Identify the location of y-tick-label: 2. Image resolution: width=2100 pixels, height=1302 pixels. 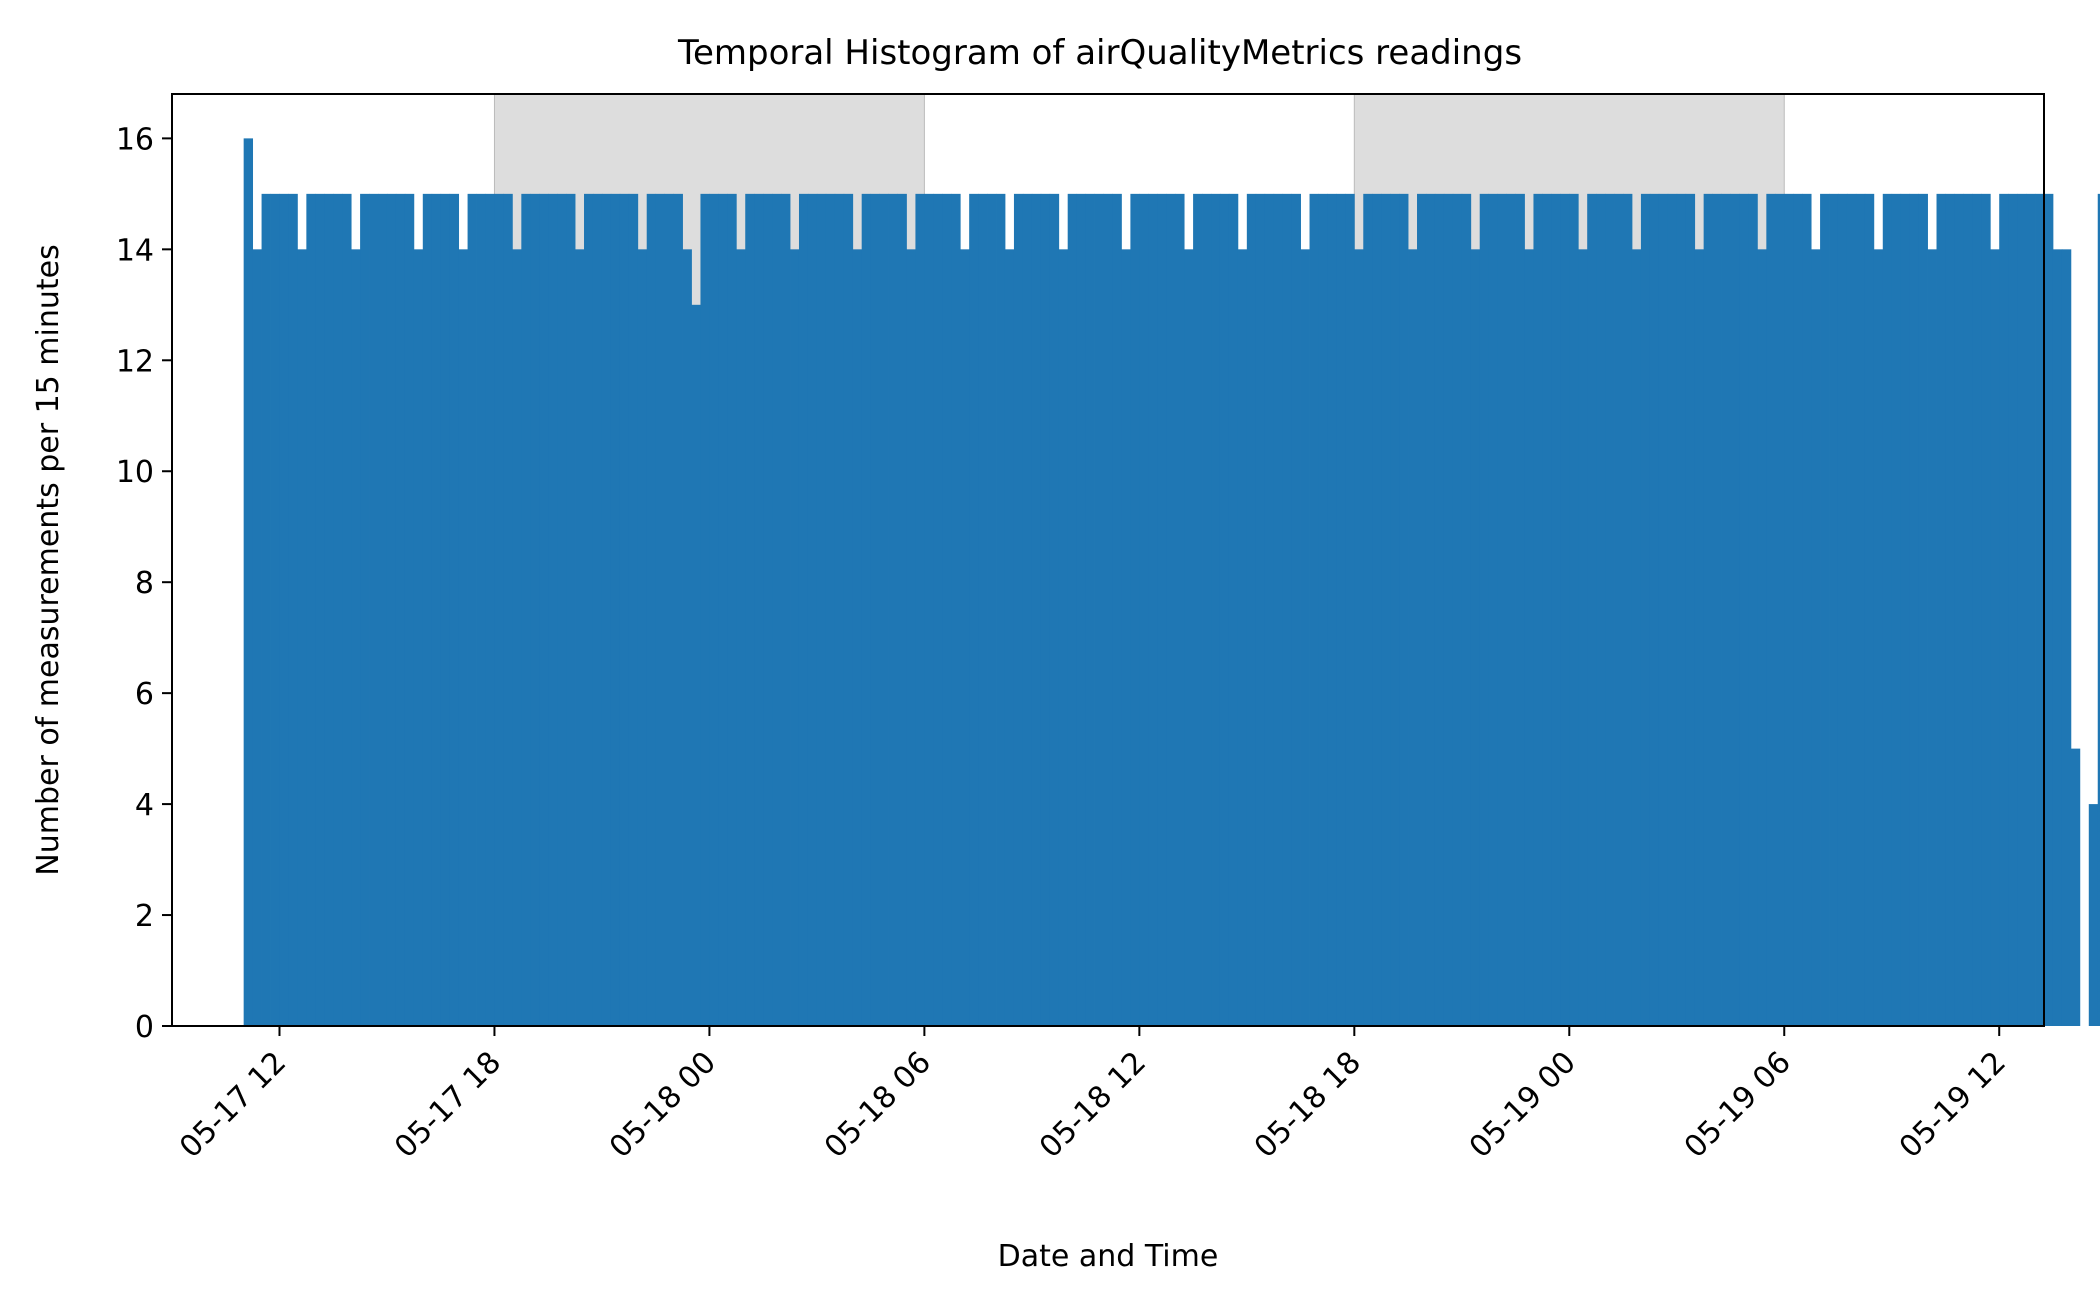
(144, 916).